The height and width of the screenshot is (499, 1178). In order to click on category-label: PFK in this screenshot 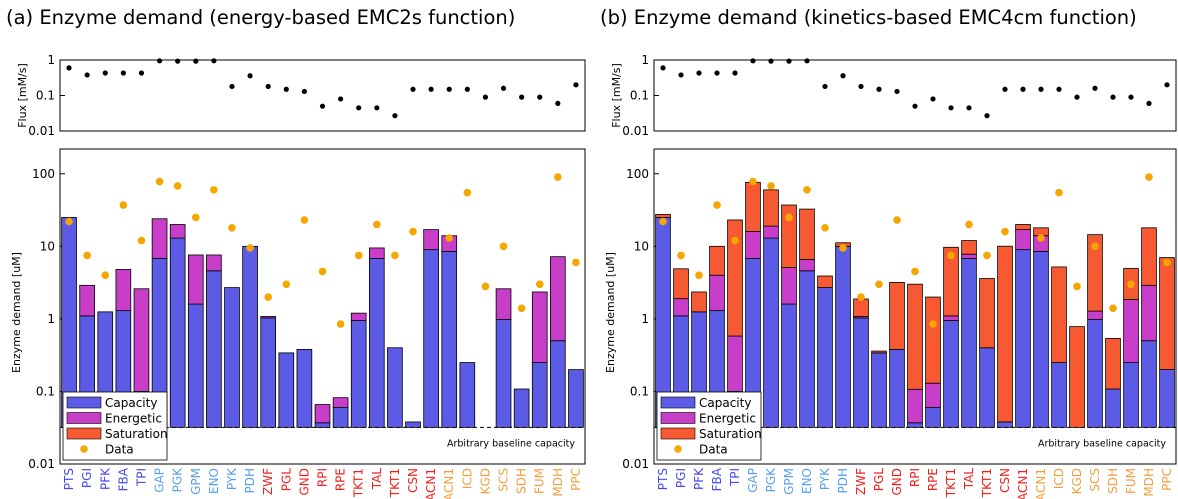, I will do `click(699, 478)`.